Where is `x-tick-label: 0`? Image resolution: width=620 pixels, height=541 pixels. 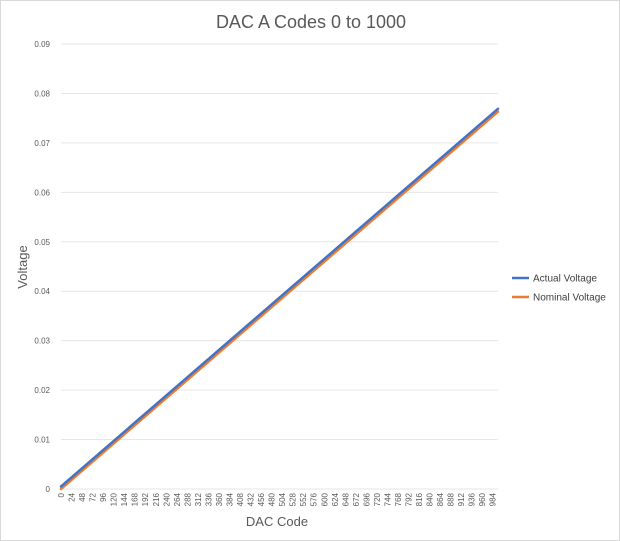
x-tick-label: 0 is located at coordinates (61, 494).